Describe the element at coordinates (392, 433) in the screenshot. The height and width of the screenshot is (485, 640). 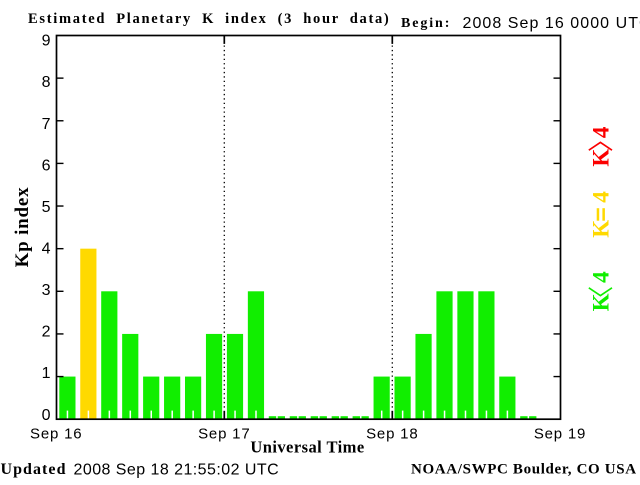
I see `svg-text: Sep 18` at that location.